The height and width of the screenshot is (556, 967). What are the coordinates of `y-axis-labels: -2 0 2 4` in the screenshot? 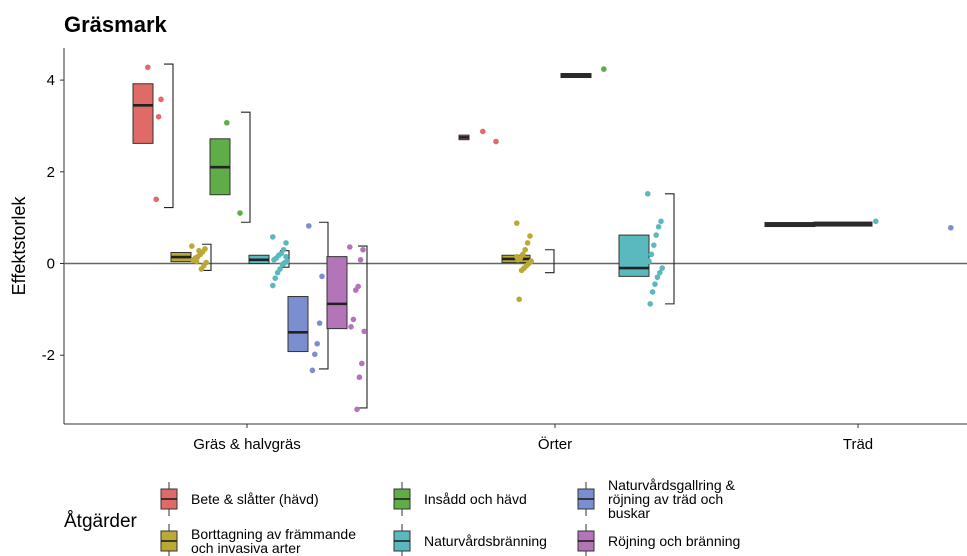 It's located at (48, 218).